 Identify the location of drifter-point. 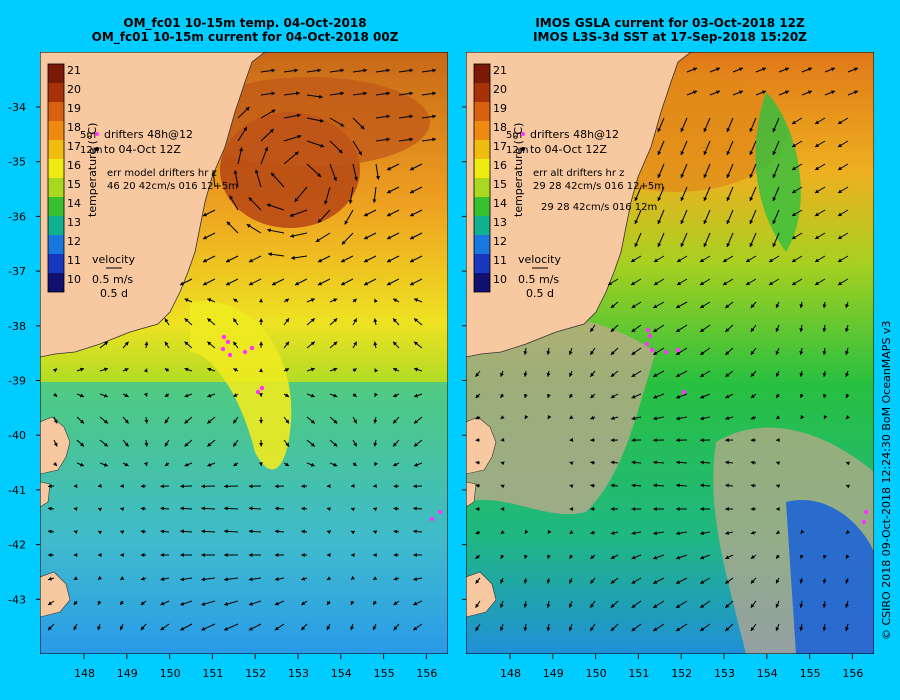
(245, 352).